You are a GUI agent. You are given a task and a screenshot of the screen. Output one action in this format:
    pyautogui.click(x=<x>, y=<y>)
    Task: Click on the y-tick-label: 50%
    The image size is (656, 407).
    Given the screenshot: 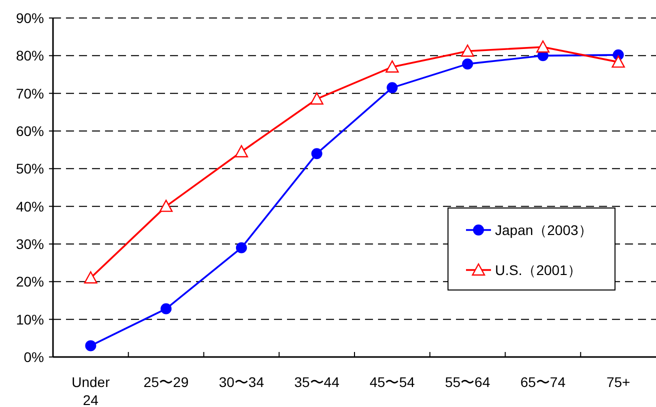 What is the action you would take?
    pyautogui.click(x=30, y=168)
    